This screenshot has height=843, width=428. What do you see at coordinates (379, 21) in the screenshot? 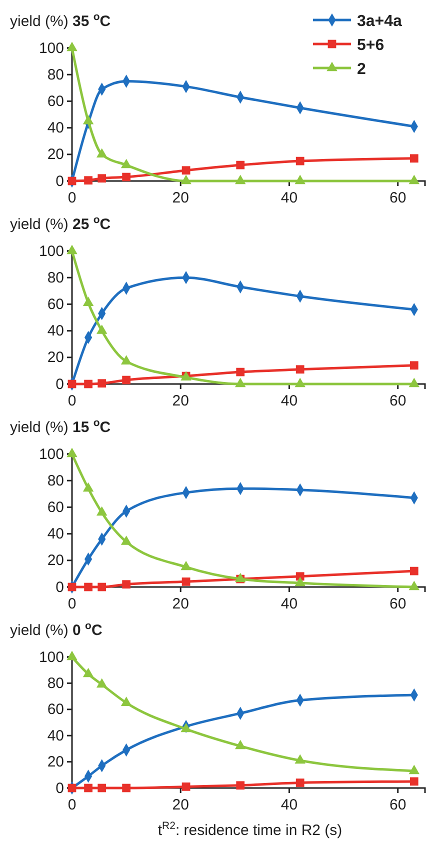
I see `legend-label: 3a+4a` at bounding box center [379, 21].